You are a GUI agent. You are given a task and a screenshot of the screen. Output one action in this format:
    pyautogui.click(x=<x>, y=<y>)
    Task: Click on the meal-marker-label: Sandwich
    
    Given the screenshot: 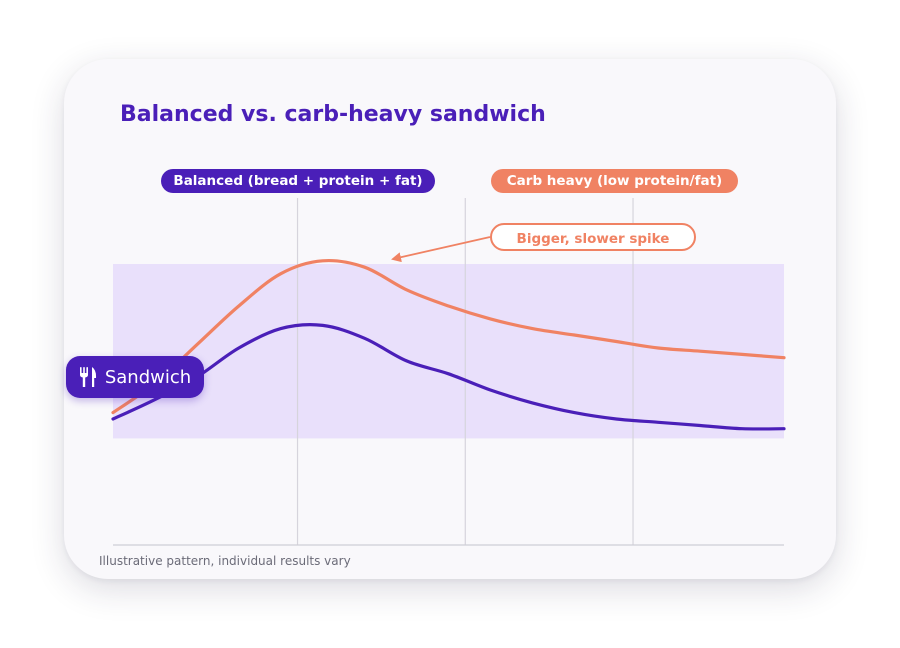 What is the action you would take?
    pyautogui.click(x=148, y=377)
    